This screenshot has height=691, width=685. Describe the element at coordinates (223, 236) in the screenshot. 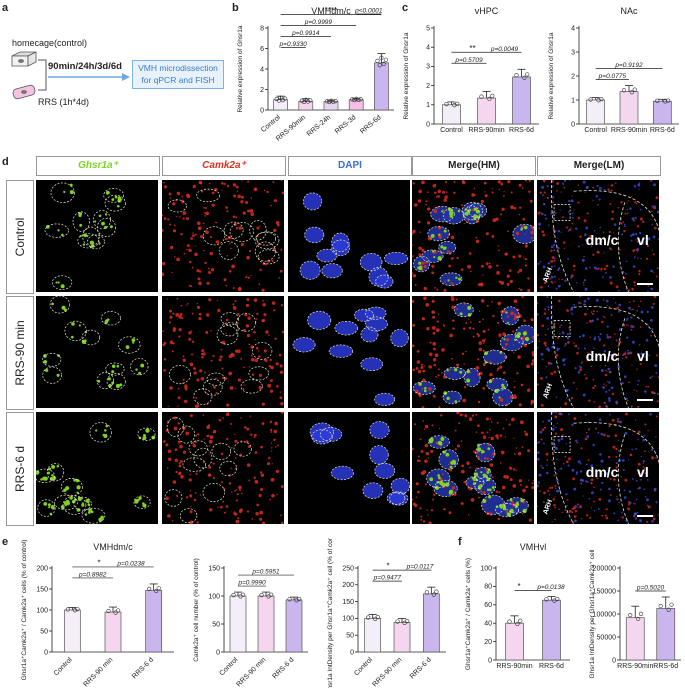

I see `micrograph-r0-c1` at that location.